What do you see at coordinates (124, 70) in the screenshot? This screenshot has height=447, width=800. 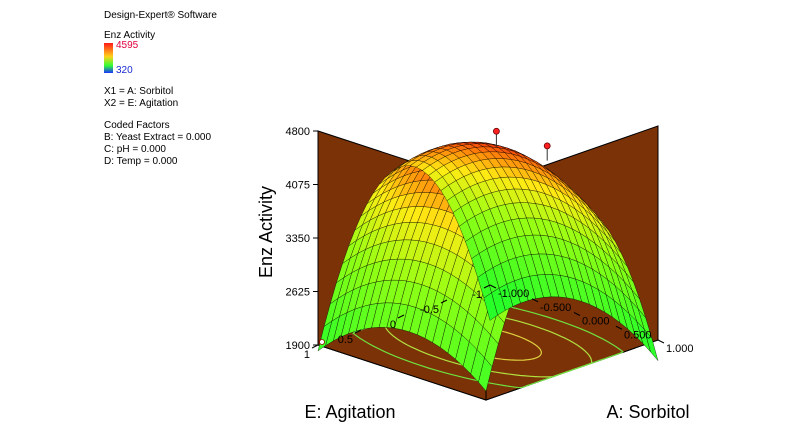 I see `legend-min-label: 320` at bounding box center [124, 70].